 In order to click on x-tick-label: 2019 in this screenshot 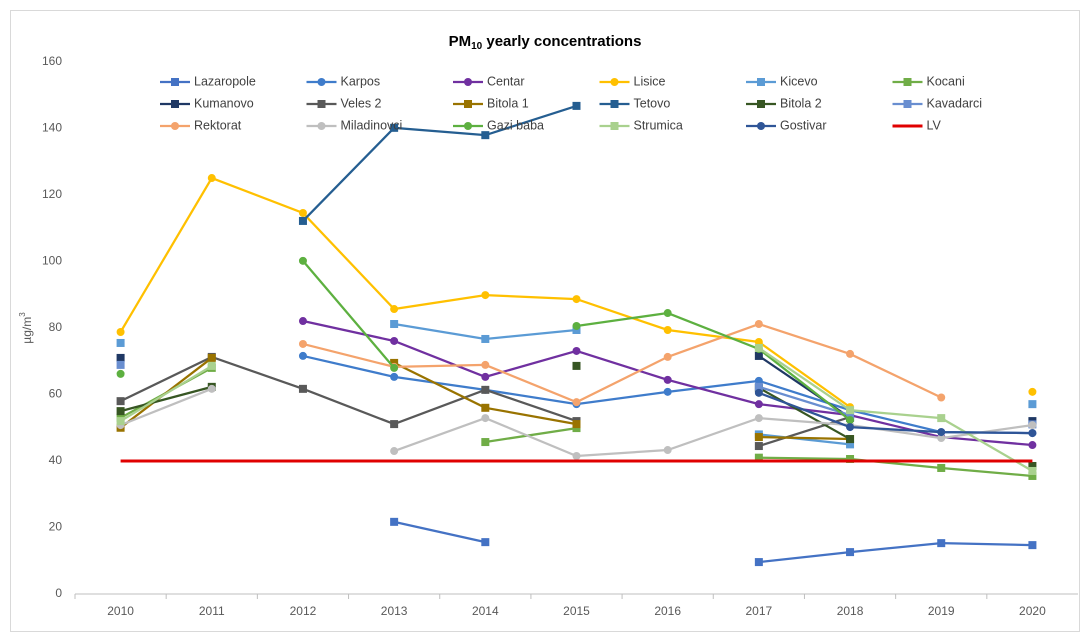, I will do `click(941, 611)`.